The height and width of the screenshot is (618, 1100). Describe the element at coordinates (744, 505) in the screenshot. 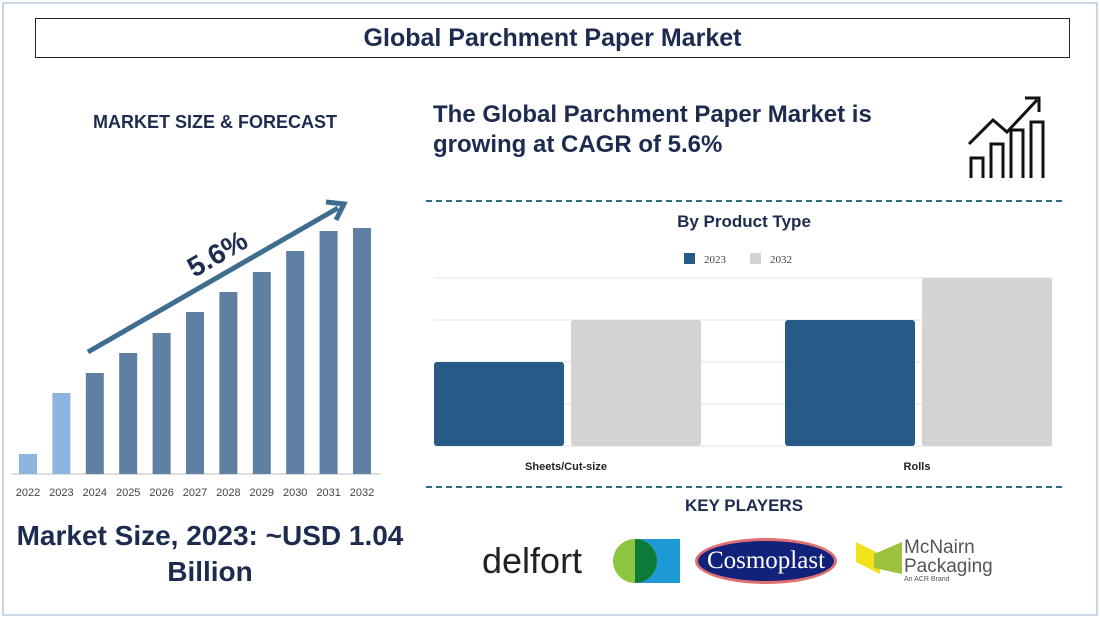

I see `key-players-heading: KEY PLAYERS` at that location.